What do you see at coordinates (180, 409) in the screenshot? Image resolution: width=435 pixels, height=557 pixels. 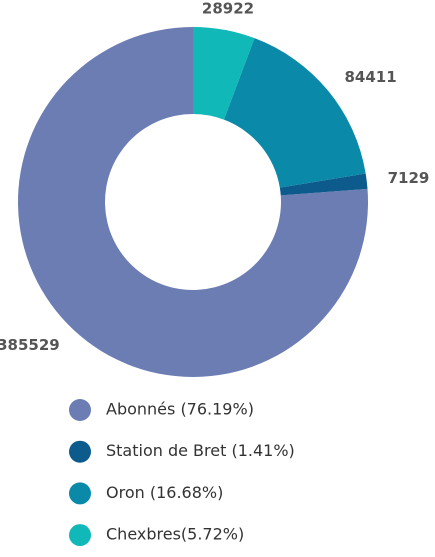 I see `legend-label: Abonnés (76.19%)` at bounding box center [180, 409].